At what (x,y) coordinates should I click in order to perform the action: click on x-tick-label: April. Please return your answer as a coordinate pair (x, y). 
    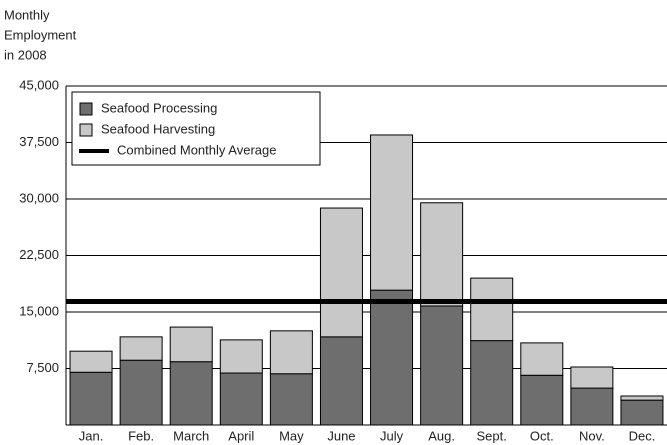
    Looking at the image, I should click on (241, 435).